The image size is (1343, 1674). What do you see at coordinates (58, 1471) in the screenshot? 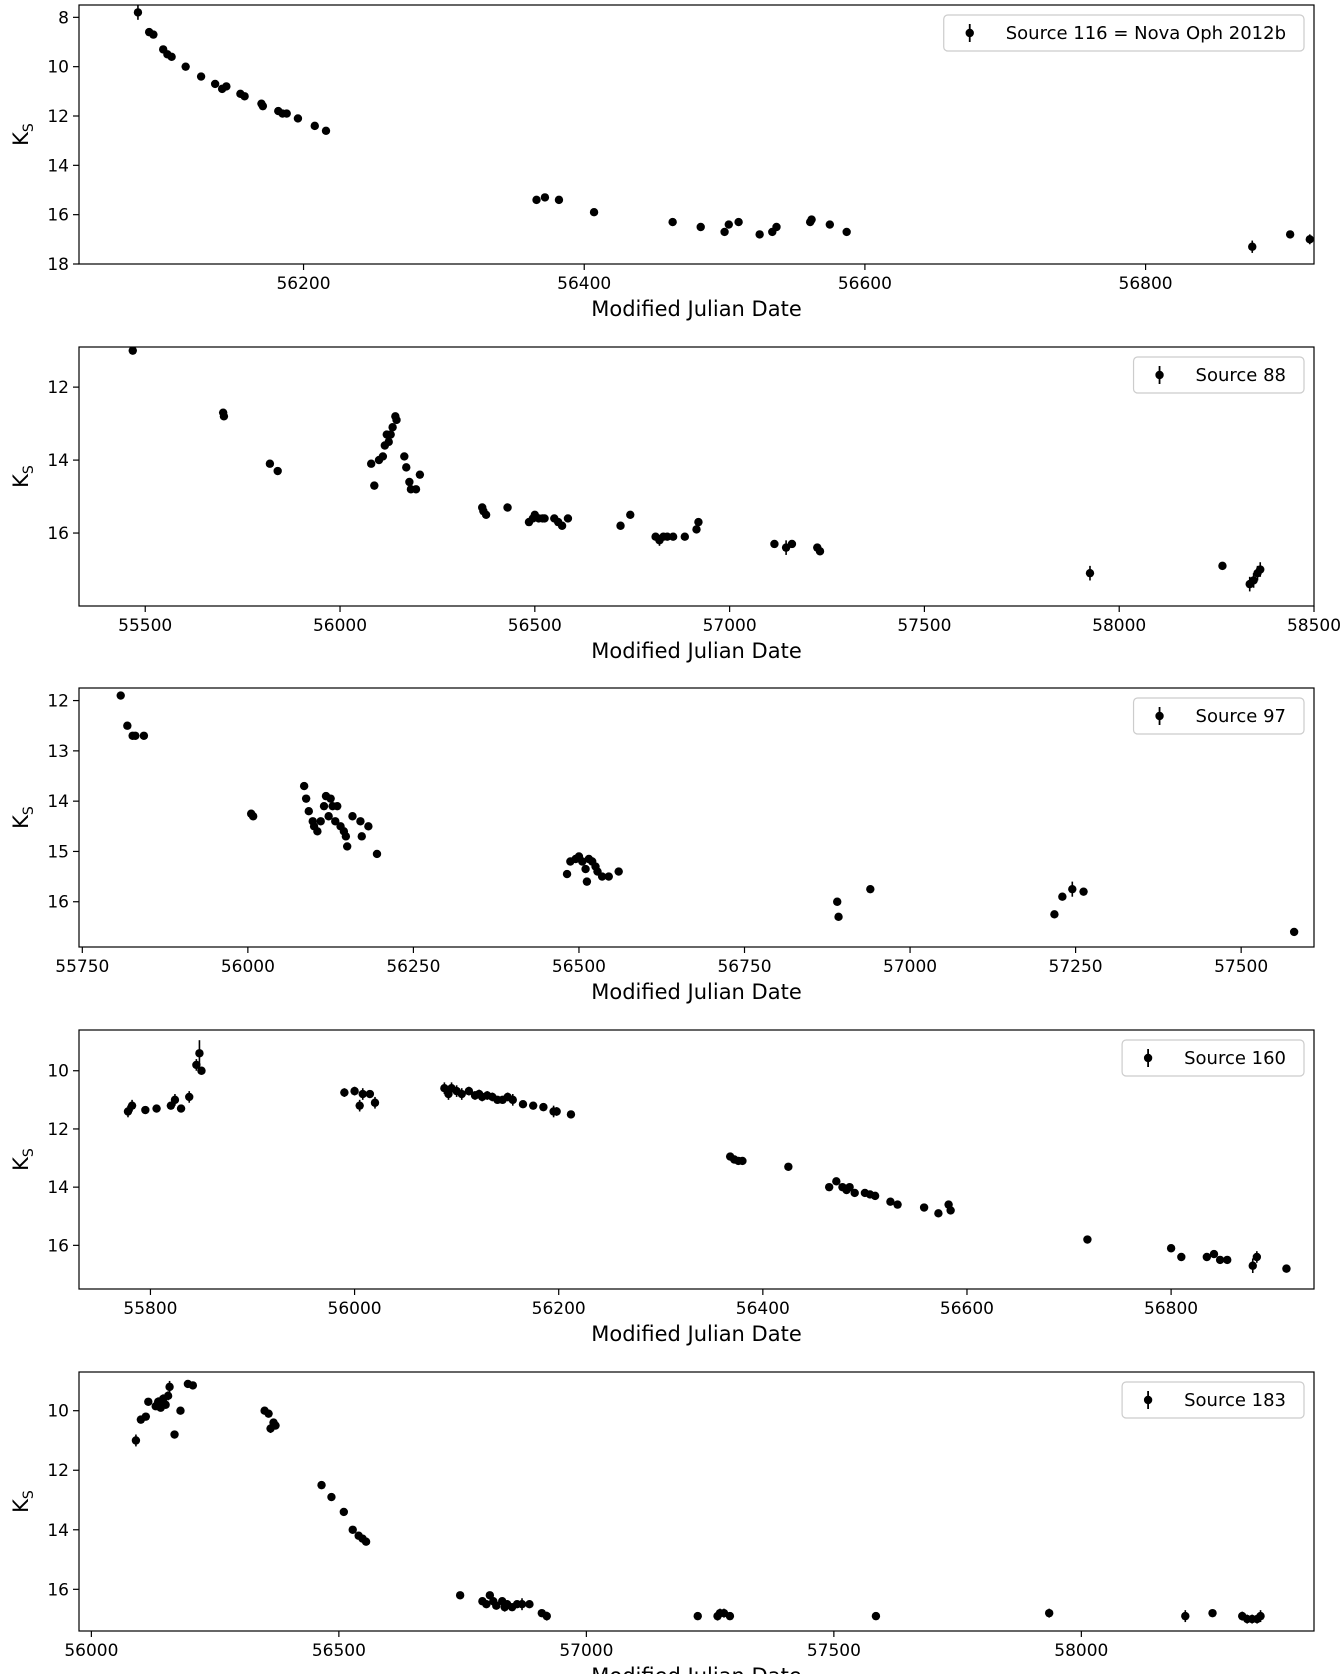
I see `y-tick-label: 12` at bounding box center [58, 1471].